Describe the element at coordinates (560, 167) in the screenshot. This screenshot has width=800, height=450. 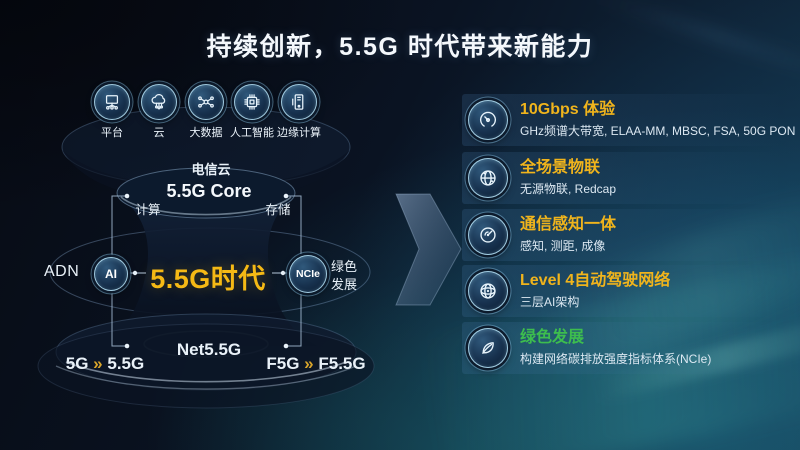
I see `capability-title: 全场景物联` at that location.